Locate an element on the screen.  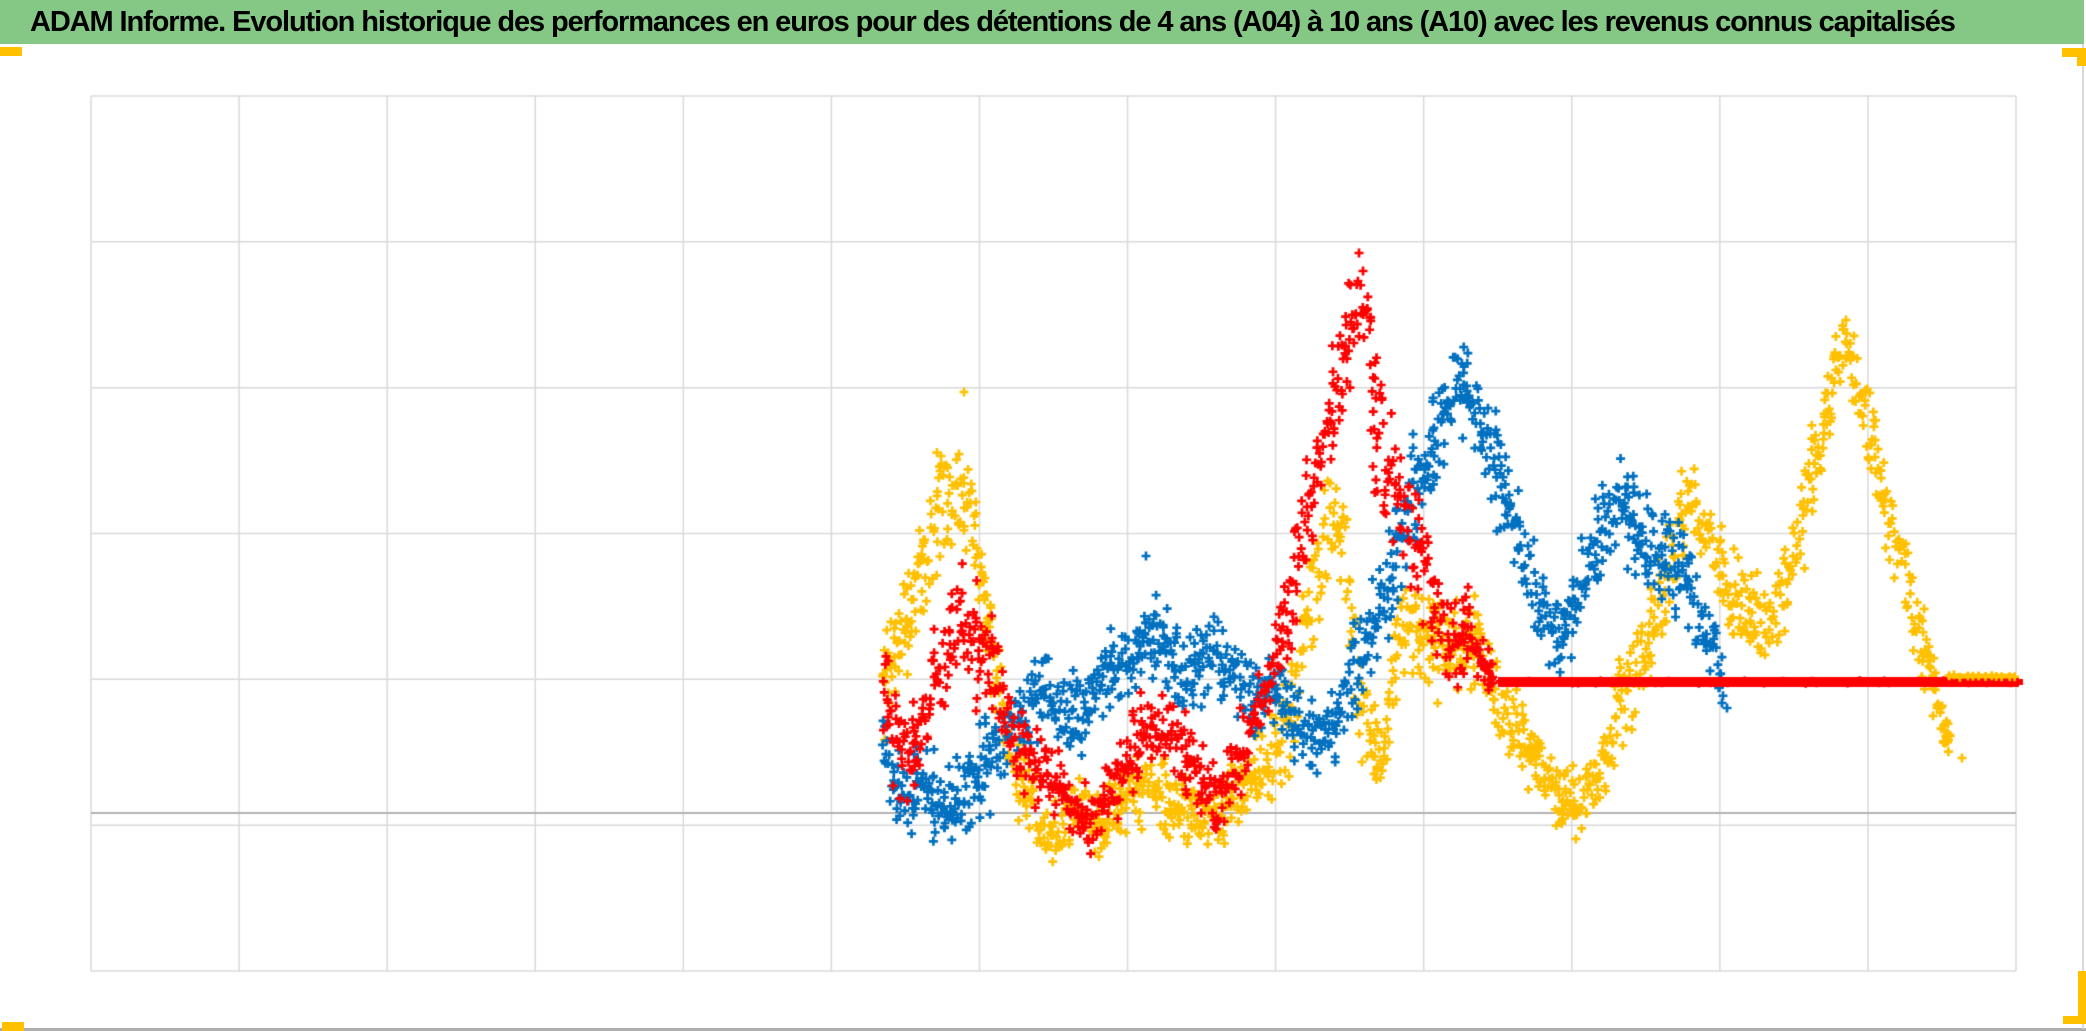
selection-handle-top-right-h is located at coordinates (2074, 52).